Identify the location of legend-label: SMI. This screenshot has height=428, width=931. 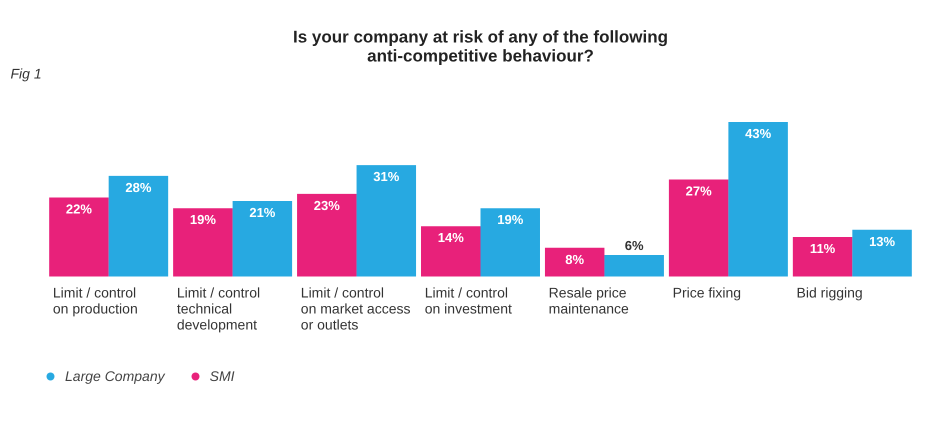
(222, 376).